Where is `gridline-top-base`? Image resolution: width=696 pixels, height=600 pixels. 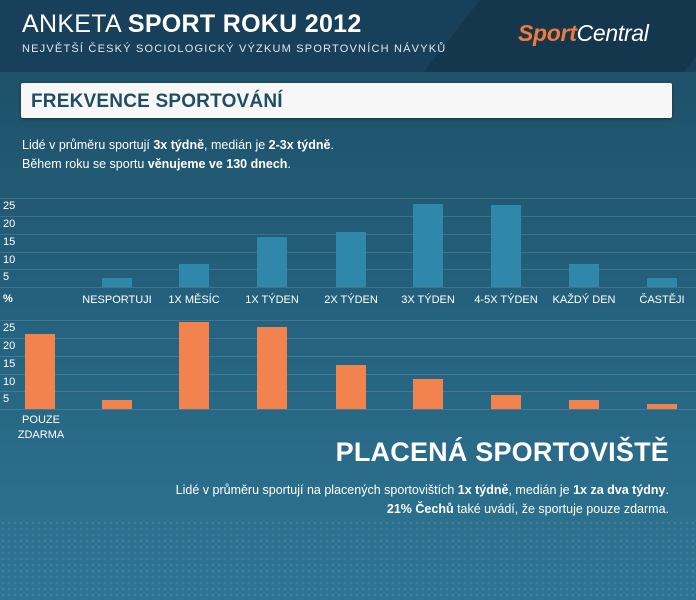
gridline-top-base is located at coordinates (348, 287).